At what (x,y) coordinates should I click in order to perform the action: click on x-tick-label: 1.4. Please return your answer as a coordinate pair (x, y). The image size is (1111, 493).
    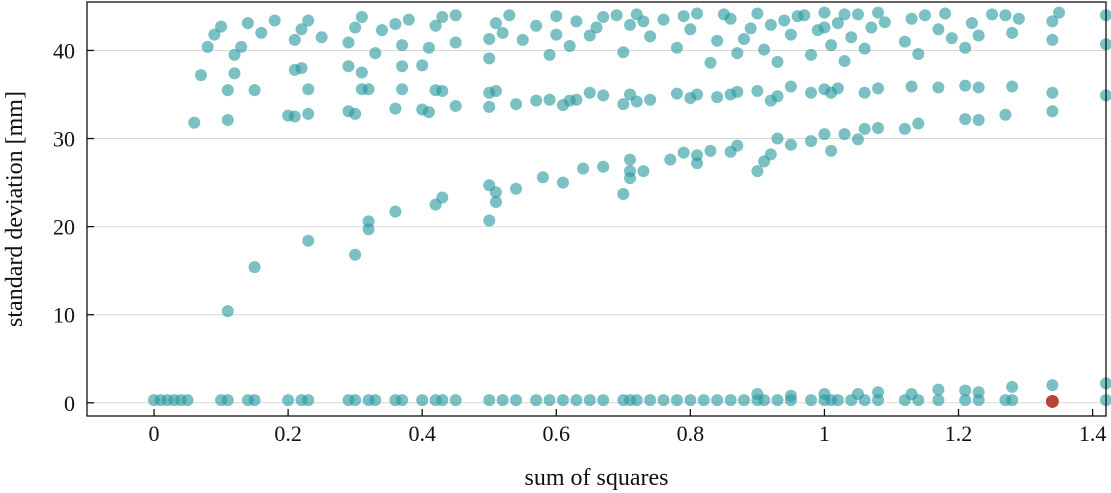
    Looking at the image, I should click on (1093, 433).